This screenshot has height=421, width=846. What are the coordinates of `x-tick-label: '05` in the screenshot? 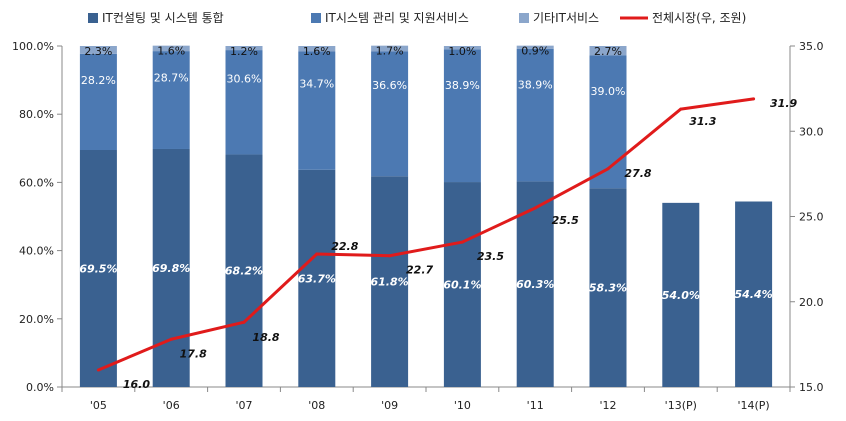 It's located at (98, 405).